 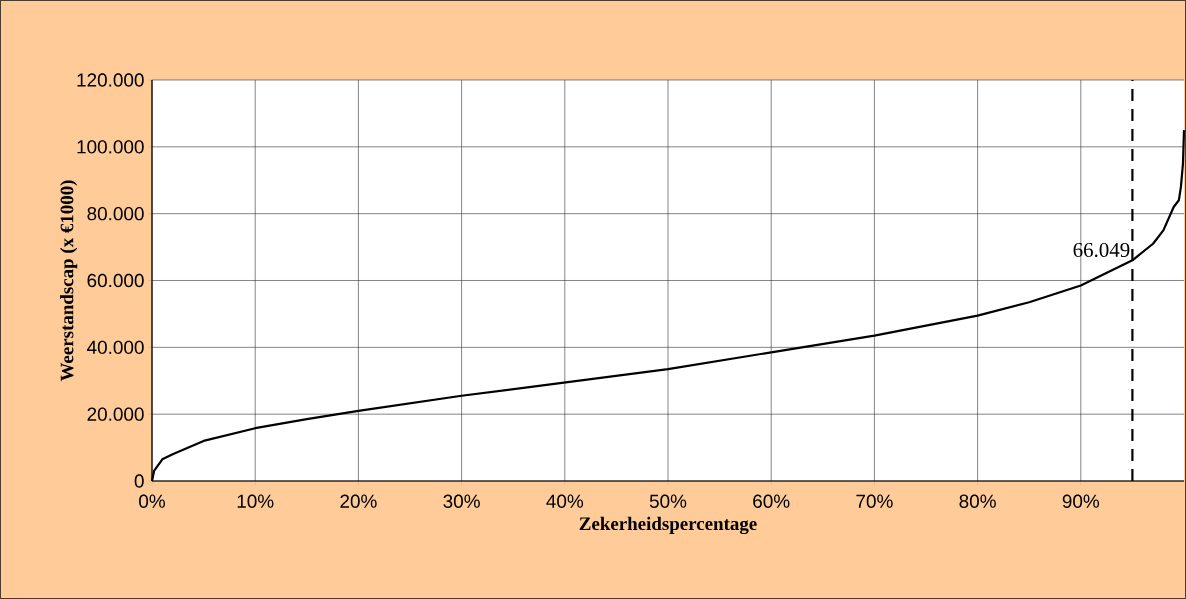 What do you see at coordinates (977, 501) in the screenshot?
I see `x-tick-label: 80%` at bounding box center [977, 501].